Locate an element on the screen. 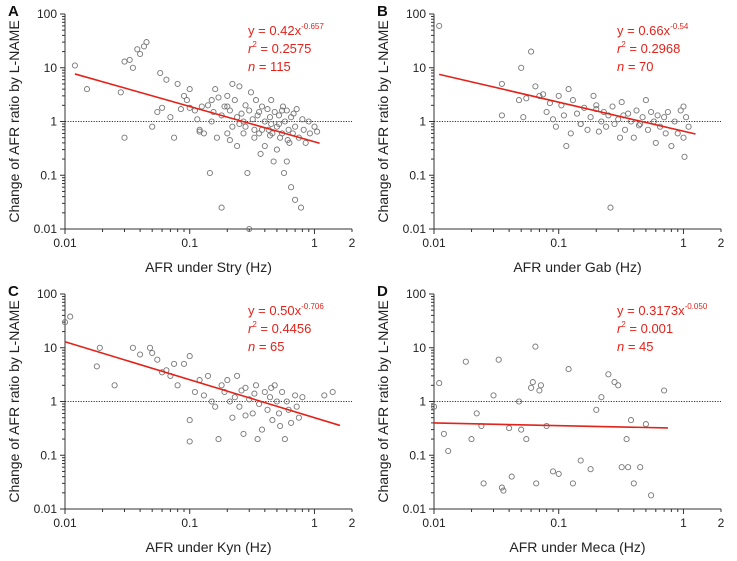 Image resolution: width=737 pixels, height=561 pixels. fit-equation: y = 0.50x-0.706 is located at coordinates (286, 310).